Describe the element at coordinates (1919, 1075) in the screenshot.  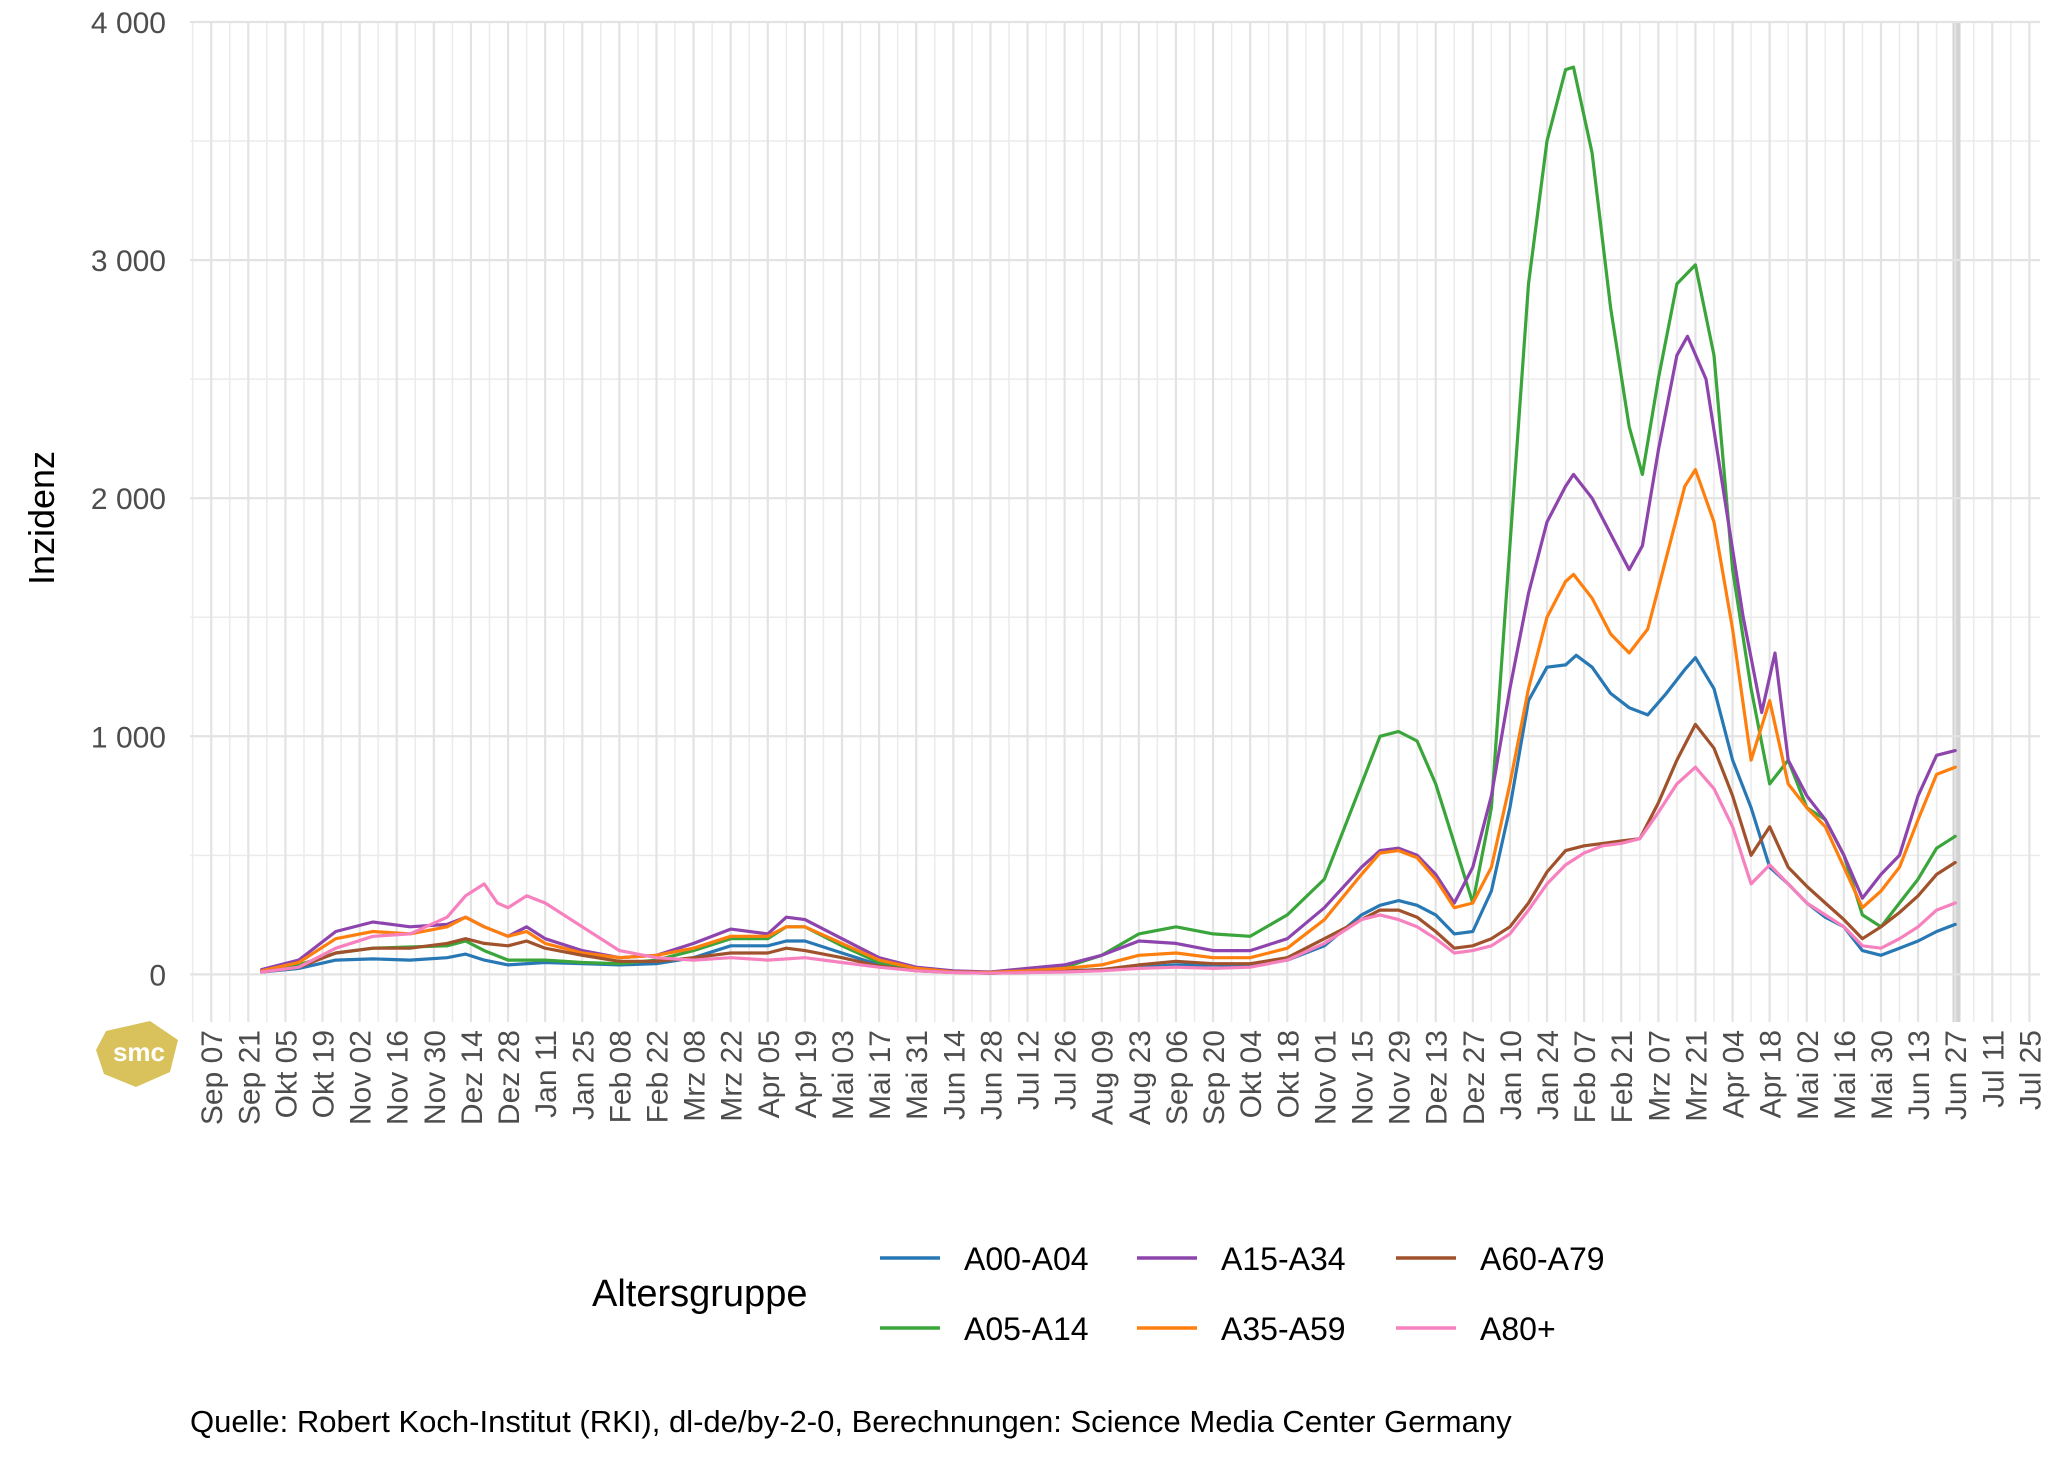
I see `x-tick-label: Jun 13` at that location.